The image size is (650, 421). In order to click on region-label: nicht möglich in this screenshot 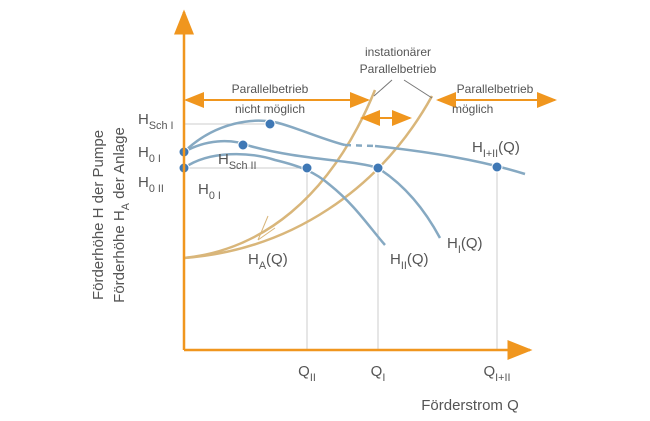, I will do `click(270, 109)`.